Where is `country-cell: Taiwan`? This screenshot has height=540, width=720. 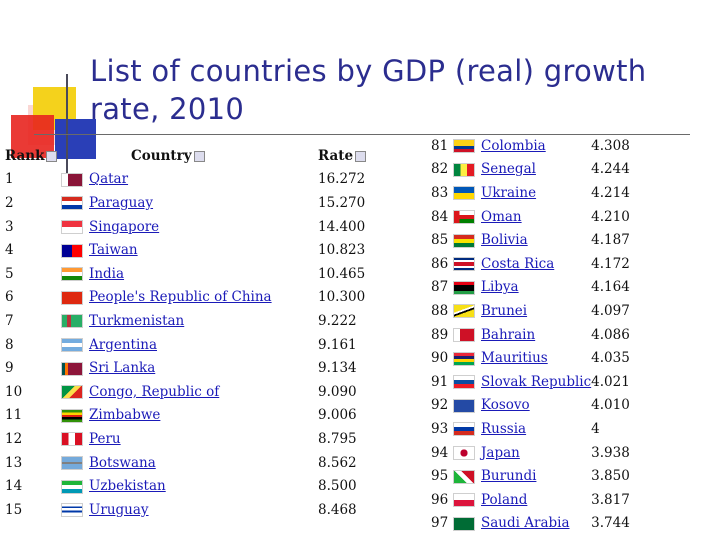 country-cell: Taiwan is located at coordinates (203, 250).